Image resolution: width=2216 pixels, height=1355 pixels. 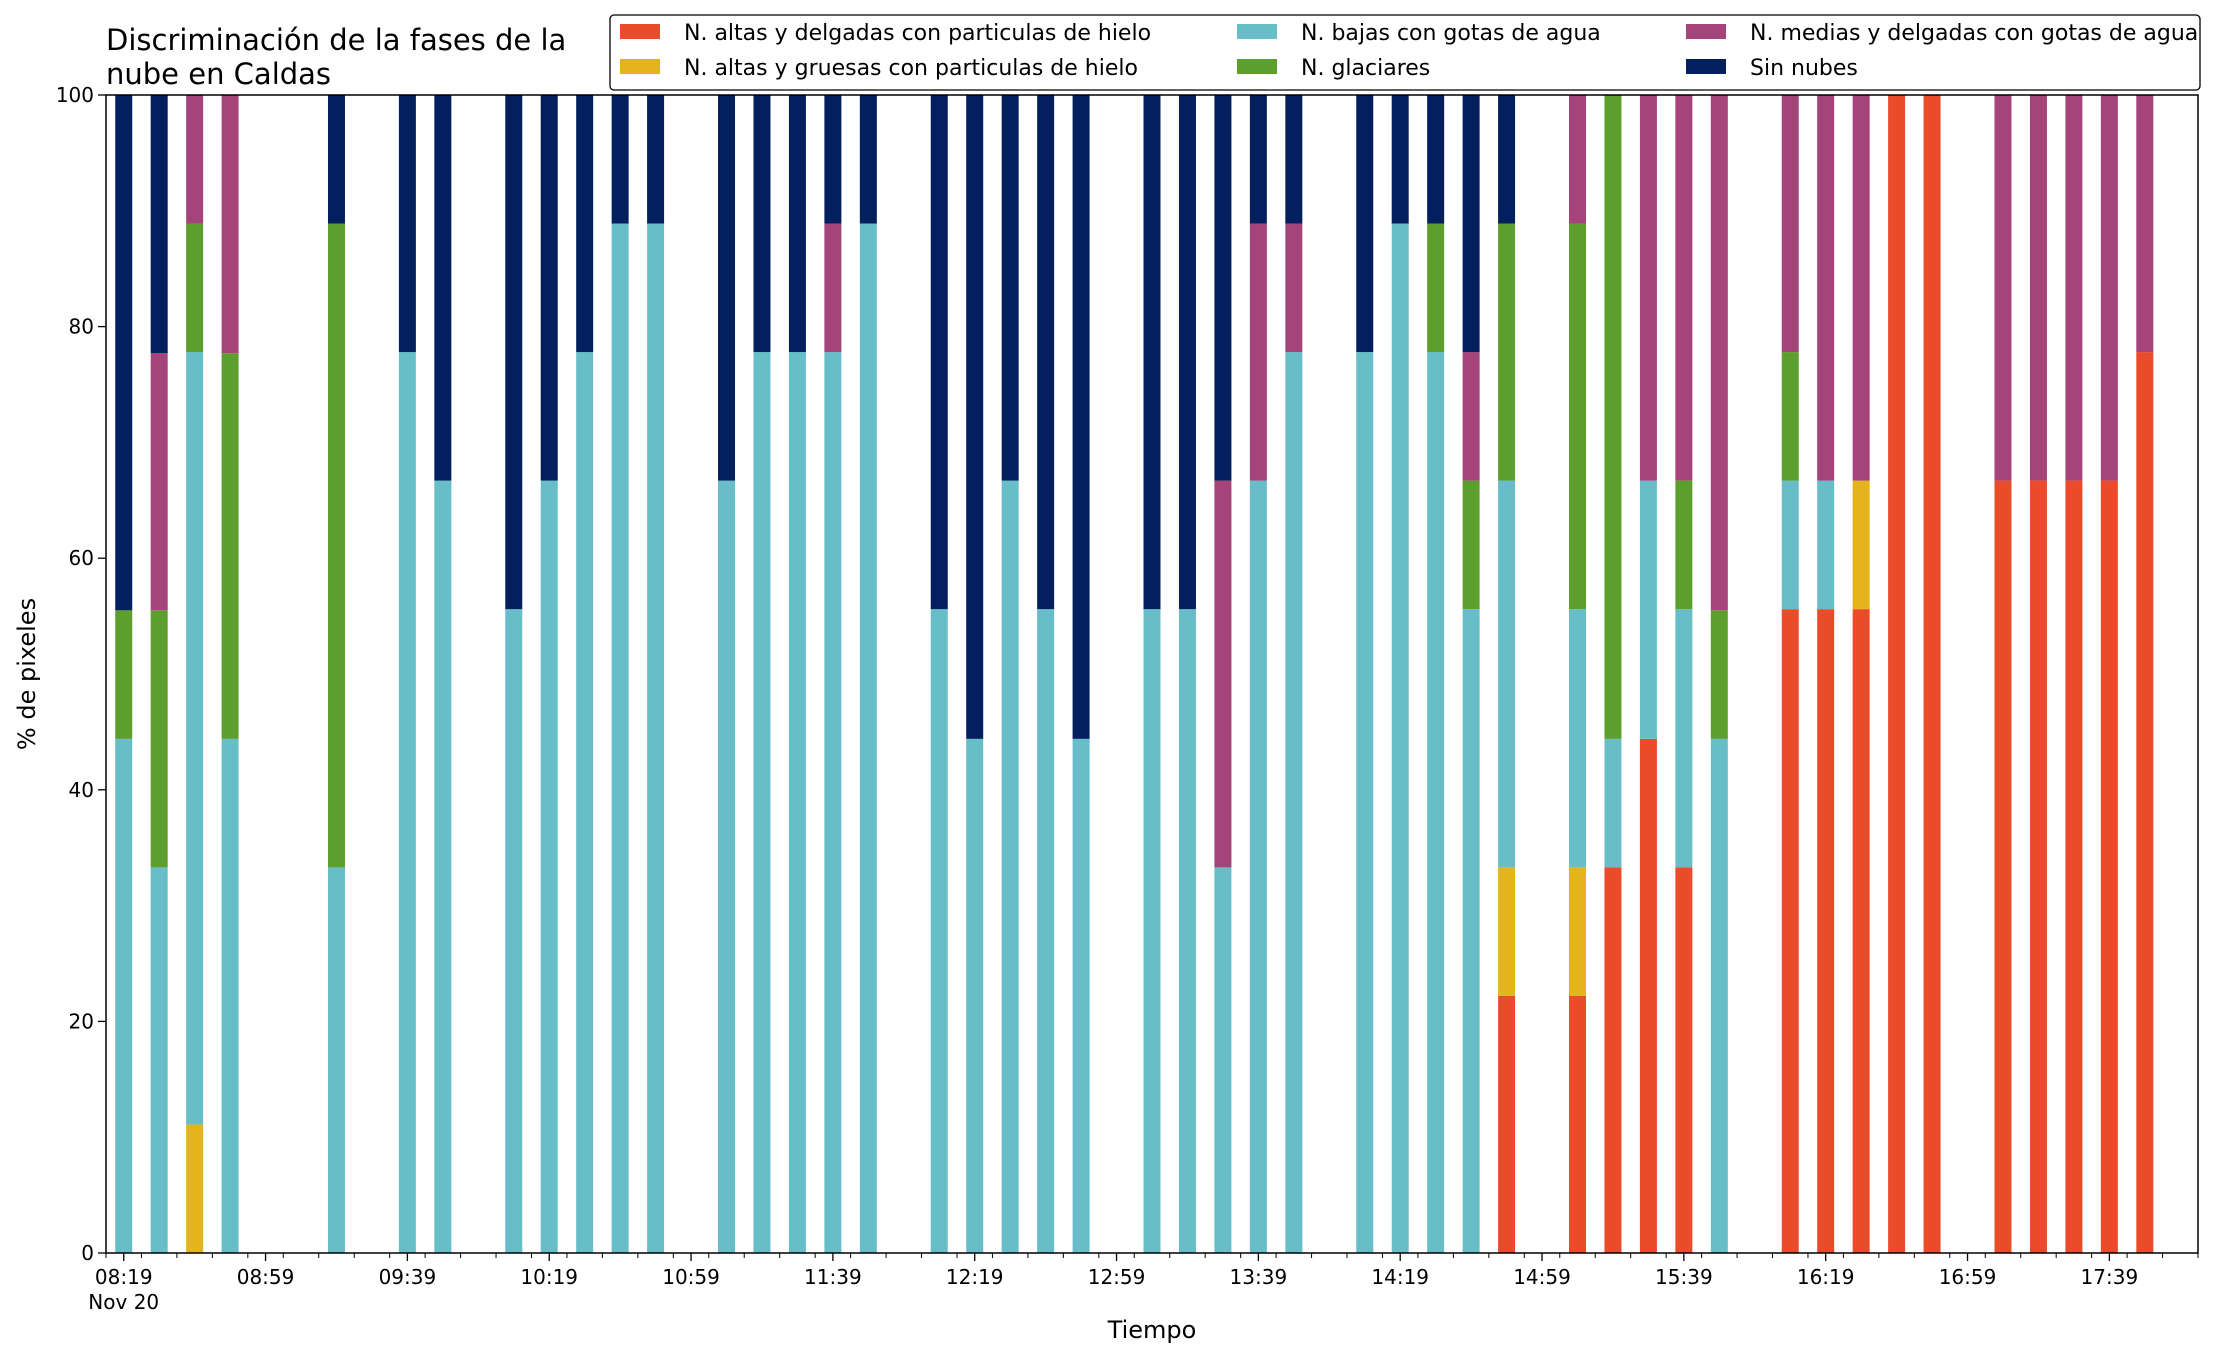 I want to click on bar-segment-1039-s5, so click(x=620, y=159).